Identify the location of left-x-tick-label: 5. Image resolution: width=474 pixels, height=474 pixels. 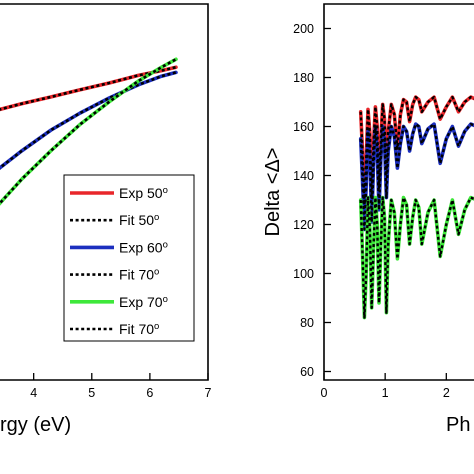
(91, 393).